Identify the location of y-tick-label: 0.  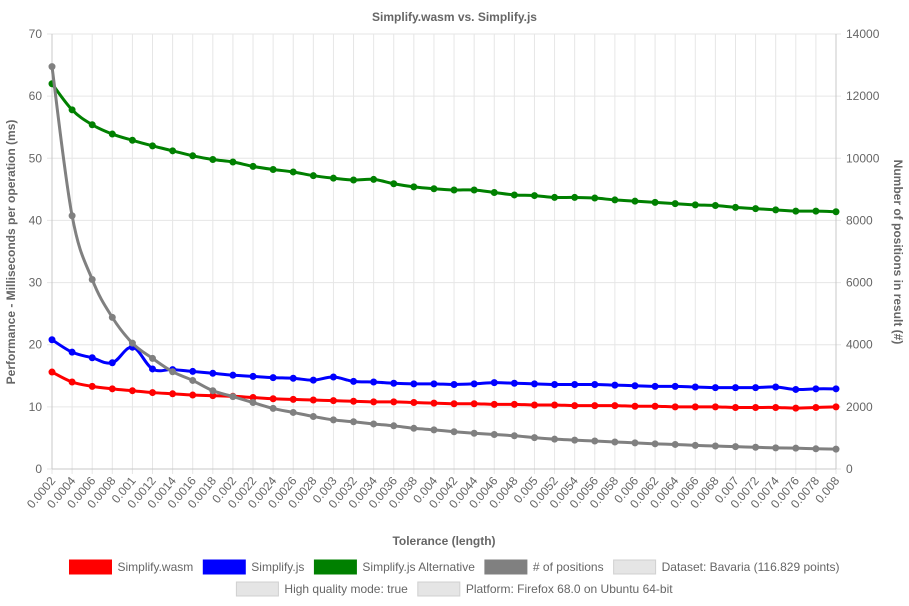
(38, 469).